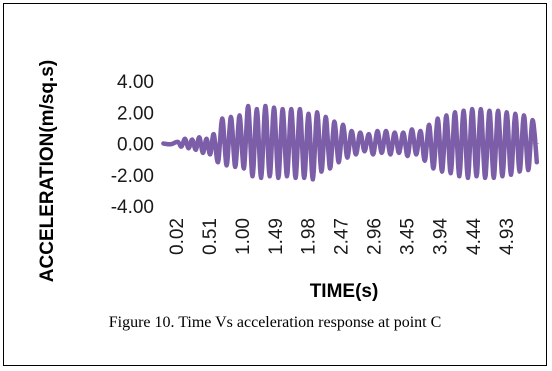 The image size is (552, 371). I want to click on y-tick-label: -2.00, so click(132, 176).